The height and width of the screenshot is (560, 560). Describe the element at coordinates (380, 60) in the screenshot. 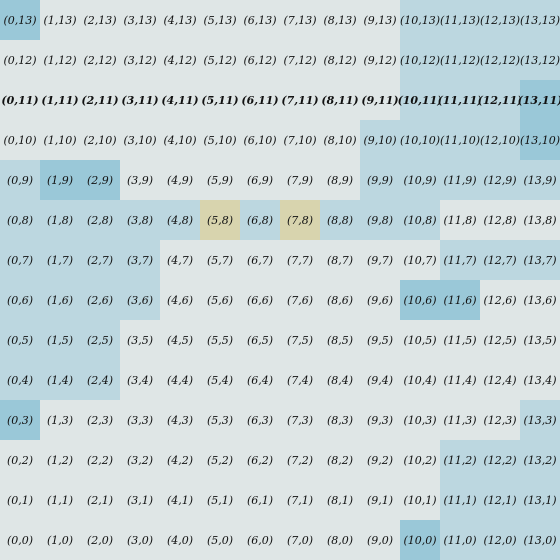

I see `board-cell: (9,12)` at that location.